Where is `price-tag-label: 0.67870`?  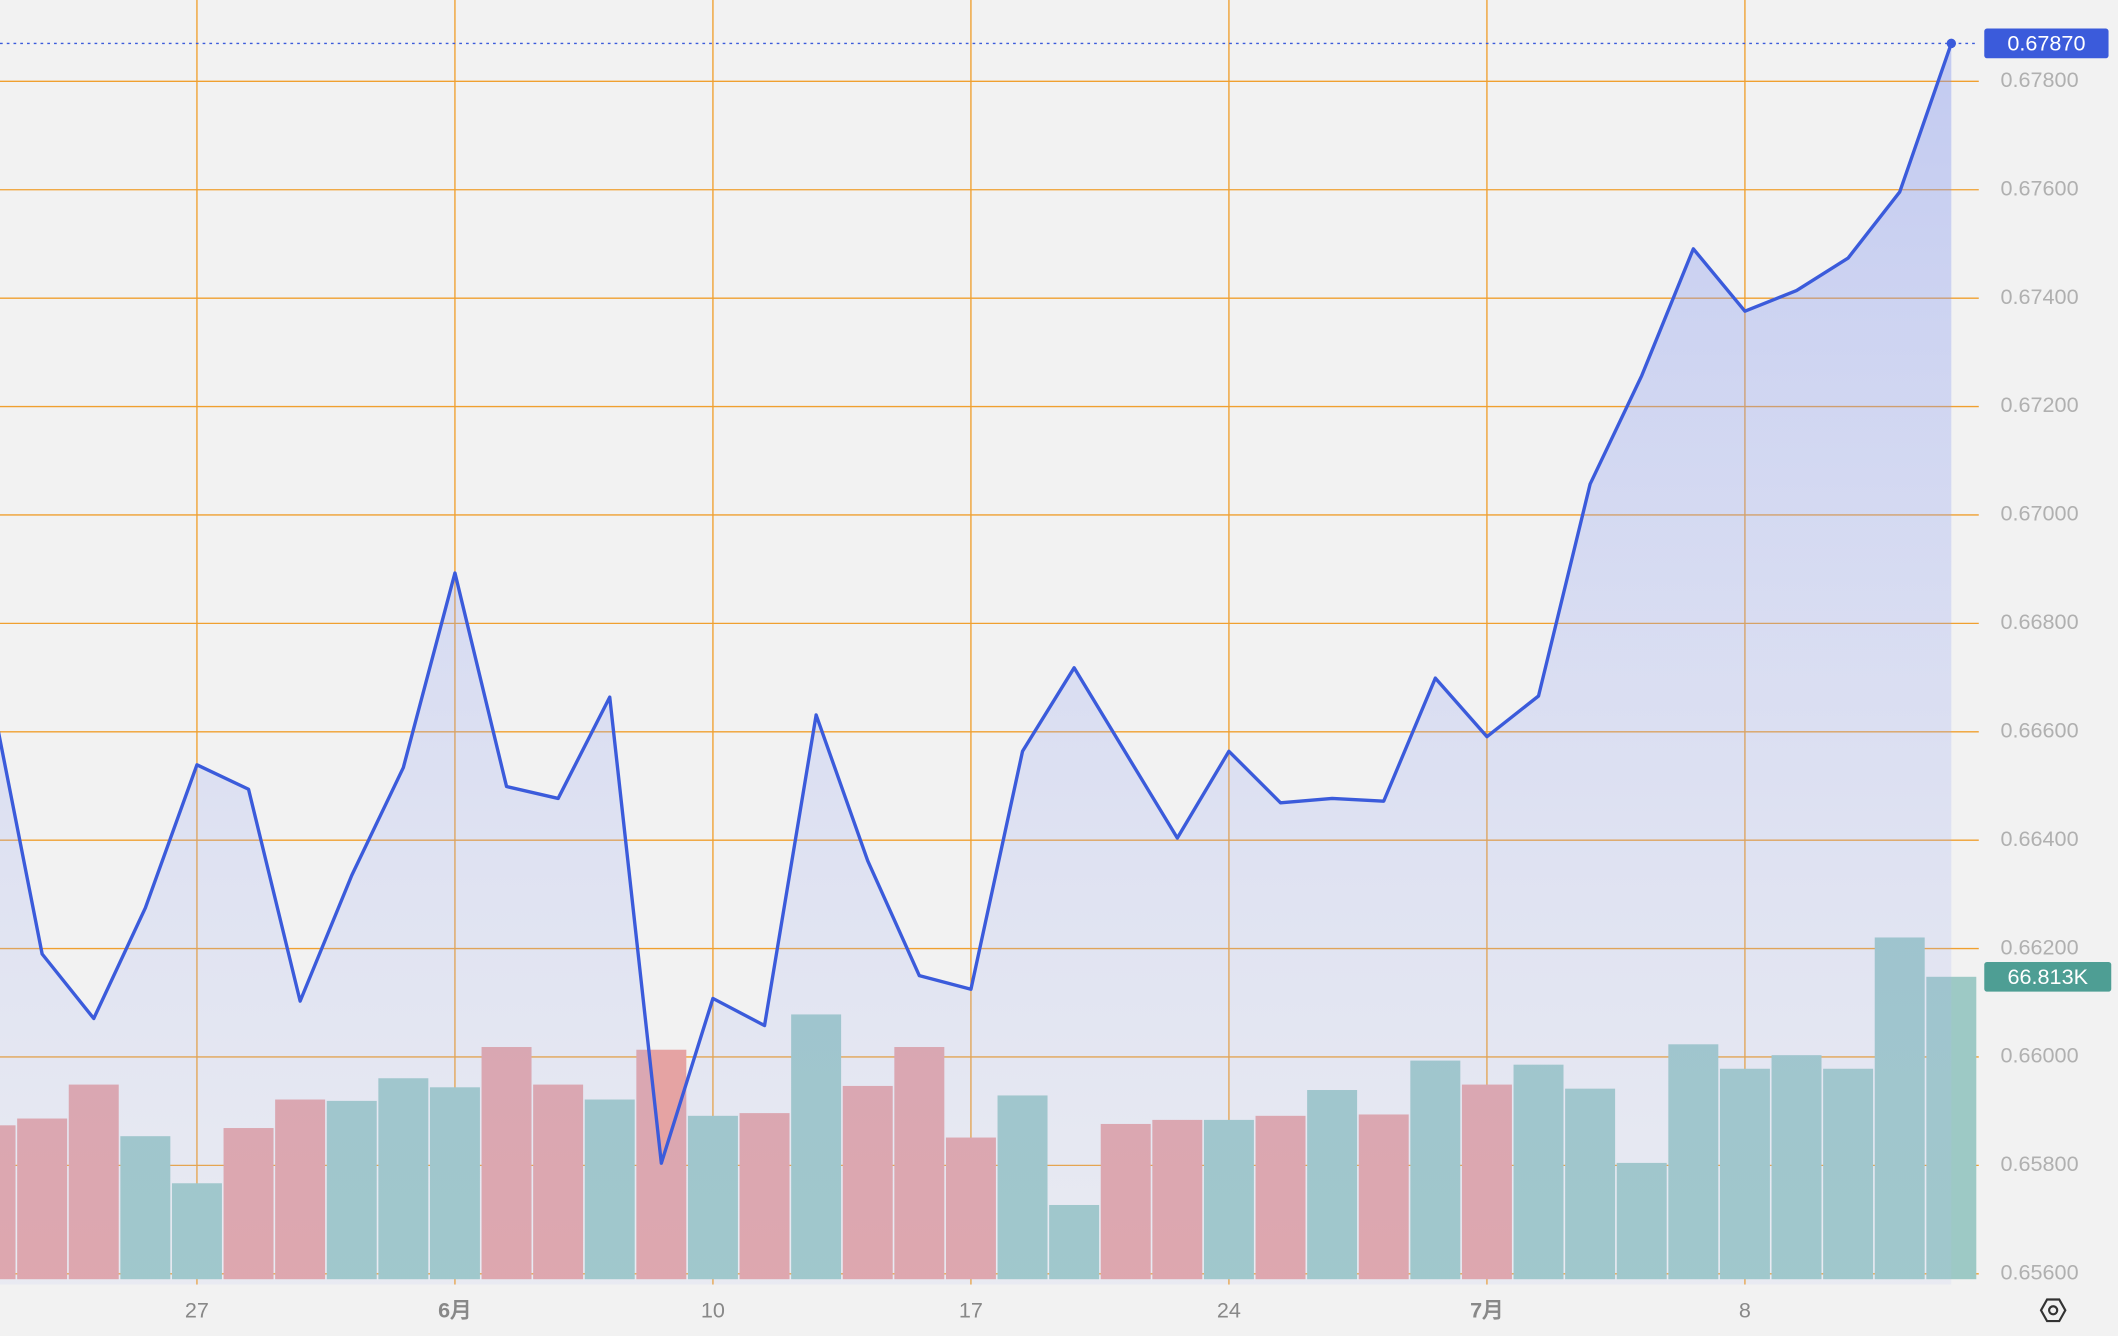 price-tag-label: 0.67870 is located at coordinates (2046, 42).